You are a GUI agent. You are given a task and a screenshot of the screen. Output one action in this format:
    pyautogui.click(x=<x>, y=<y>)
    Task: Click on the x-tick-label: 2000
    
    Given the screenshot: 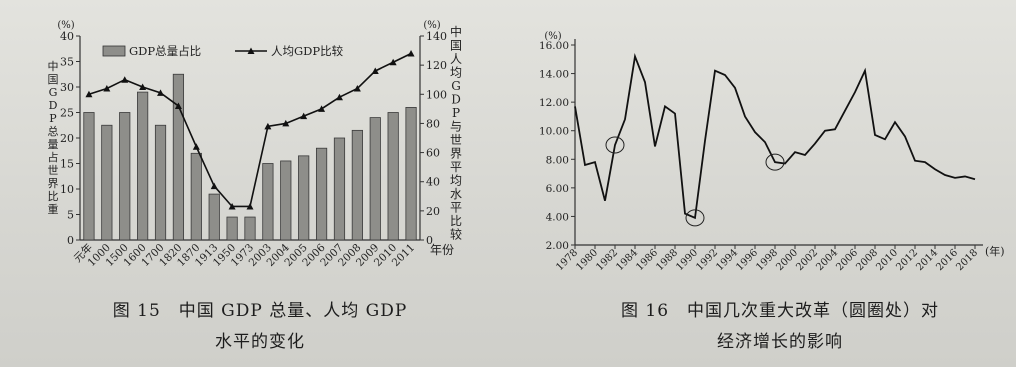 What is the action you would take?
    pyautogui.click(x=787, y=260)
    